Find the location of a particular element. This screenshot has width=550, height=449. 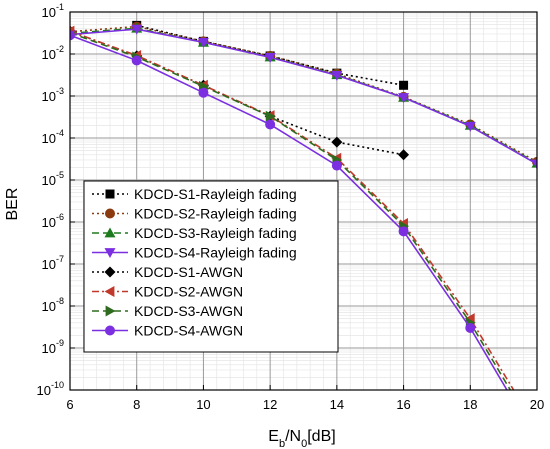

y-tick-label: 10⁻⁶ is located at coordinates (53, 221).